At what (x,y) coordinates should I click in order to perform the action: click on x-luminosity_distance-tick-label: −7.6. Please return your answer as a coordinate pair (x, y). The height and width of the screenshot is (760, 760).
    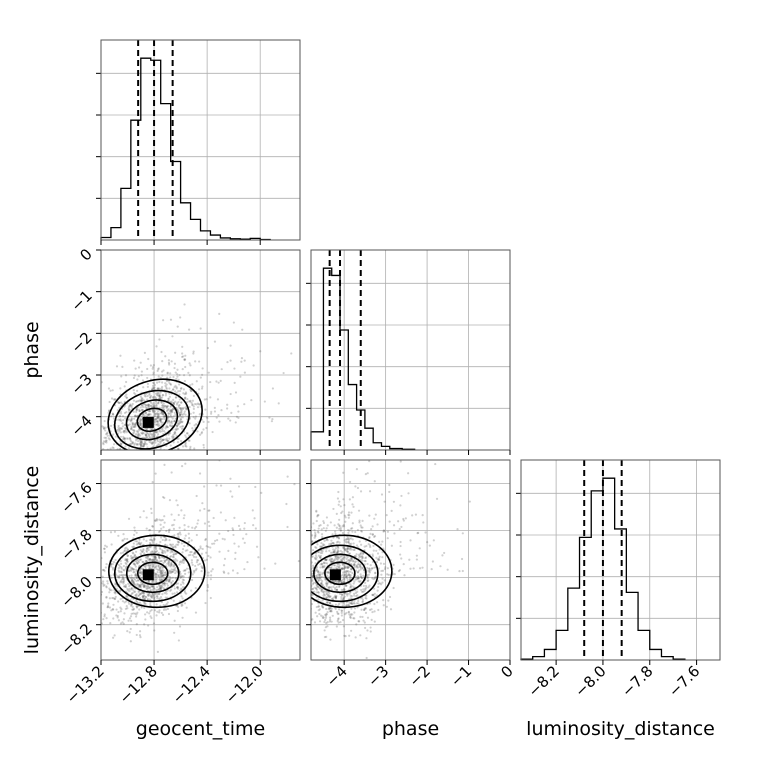
    Looking at the image, I should click on (684, 681).